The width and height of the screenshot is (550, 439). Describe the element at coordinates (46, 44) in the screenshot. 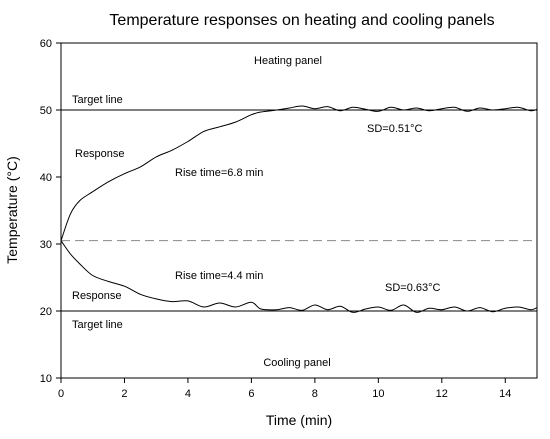

I see `y-tick-label: 60` at that location.